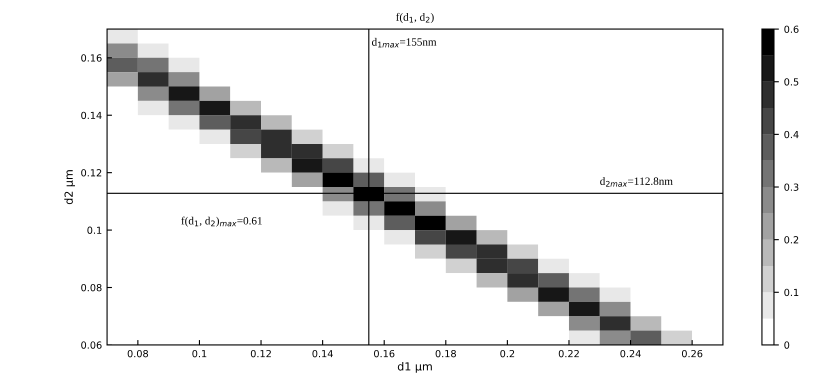 Image resolution: width=830 pixels, height=388 pixels. What do you see at coordinates (404, 43) in the screenshot?
I see `ref-line-label: d$_{1max}$=155nm` at bounding box center [404, 43].